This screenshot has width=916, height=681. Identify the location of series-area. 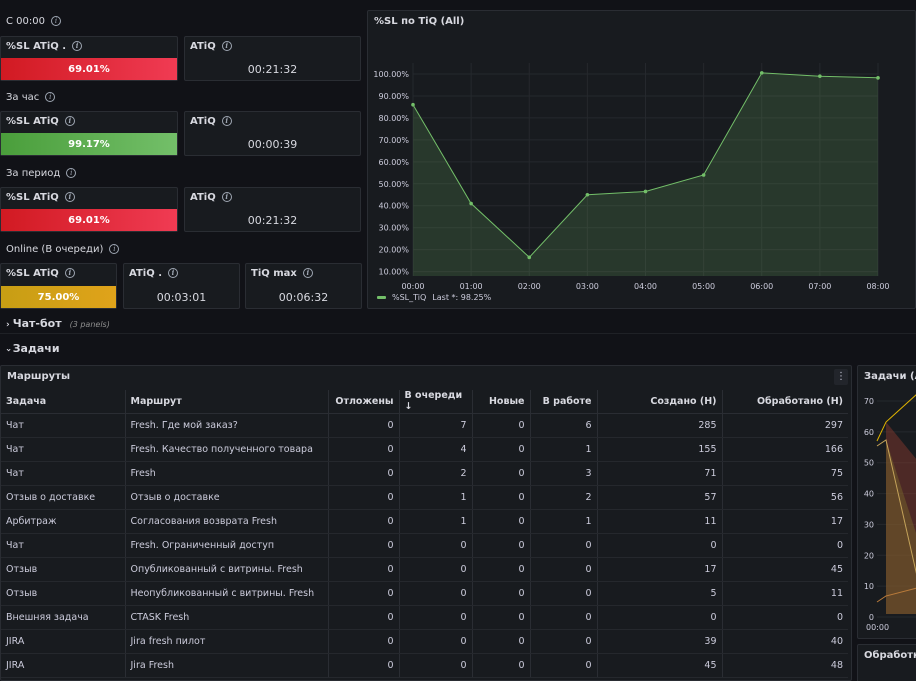
(901, 527).